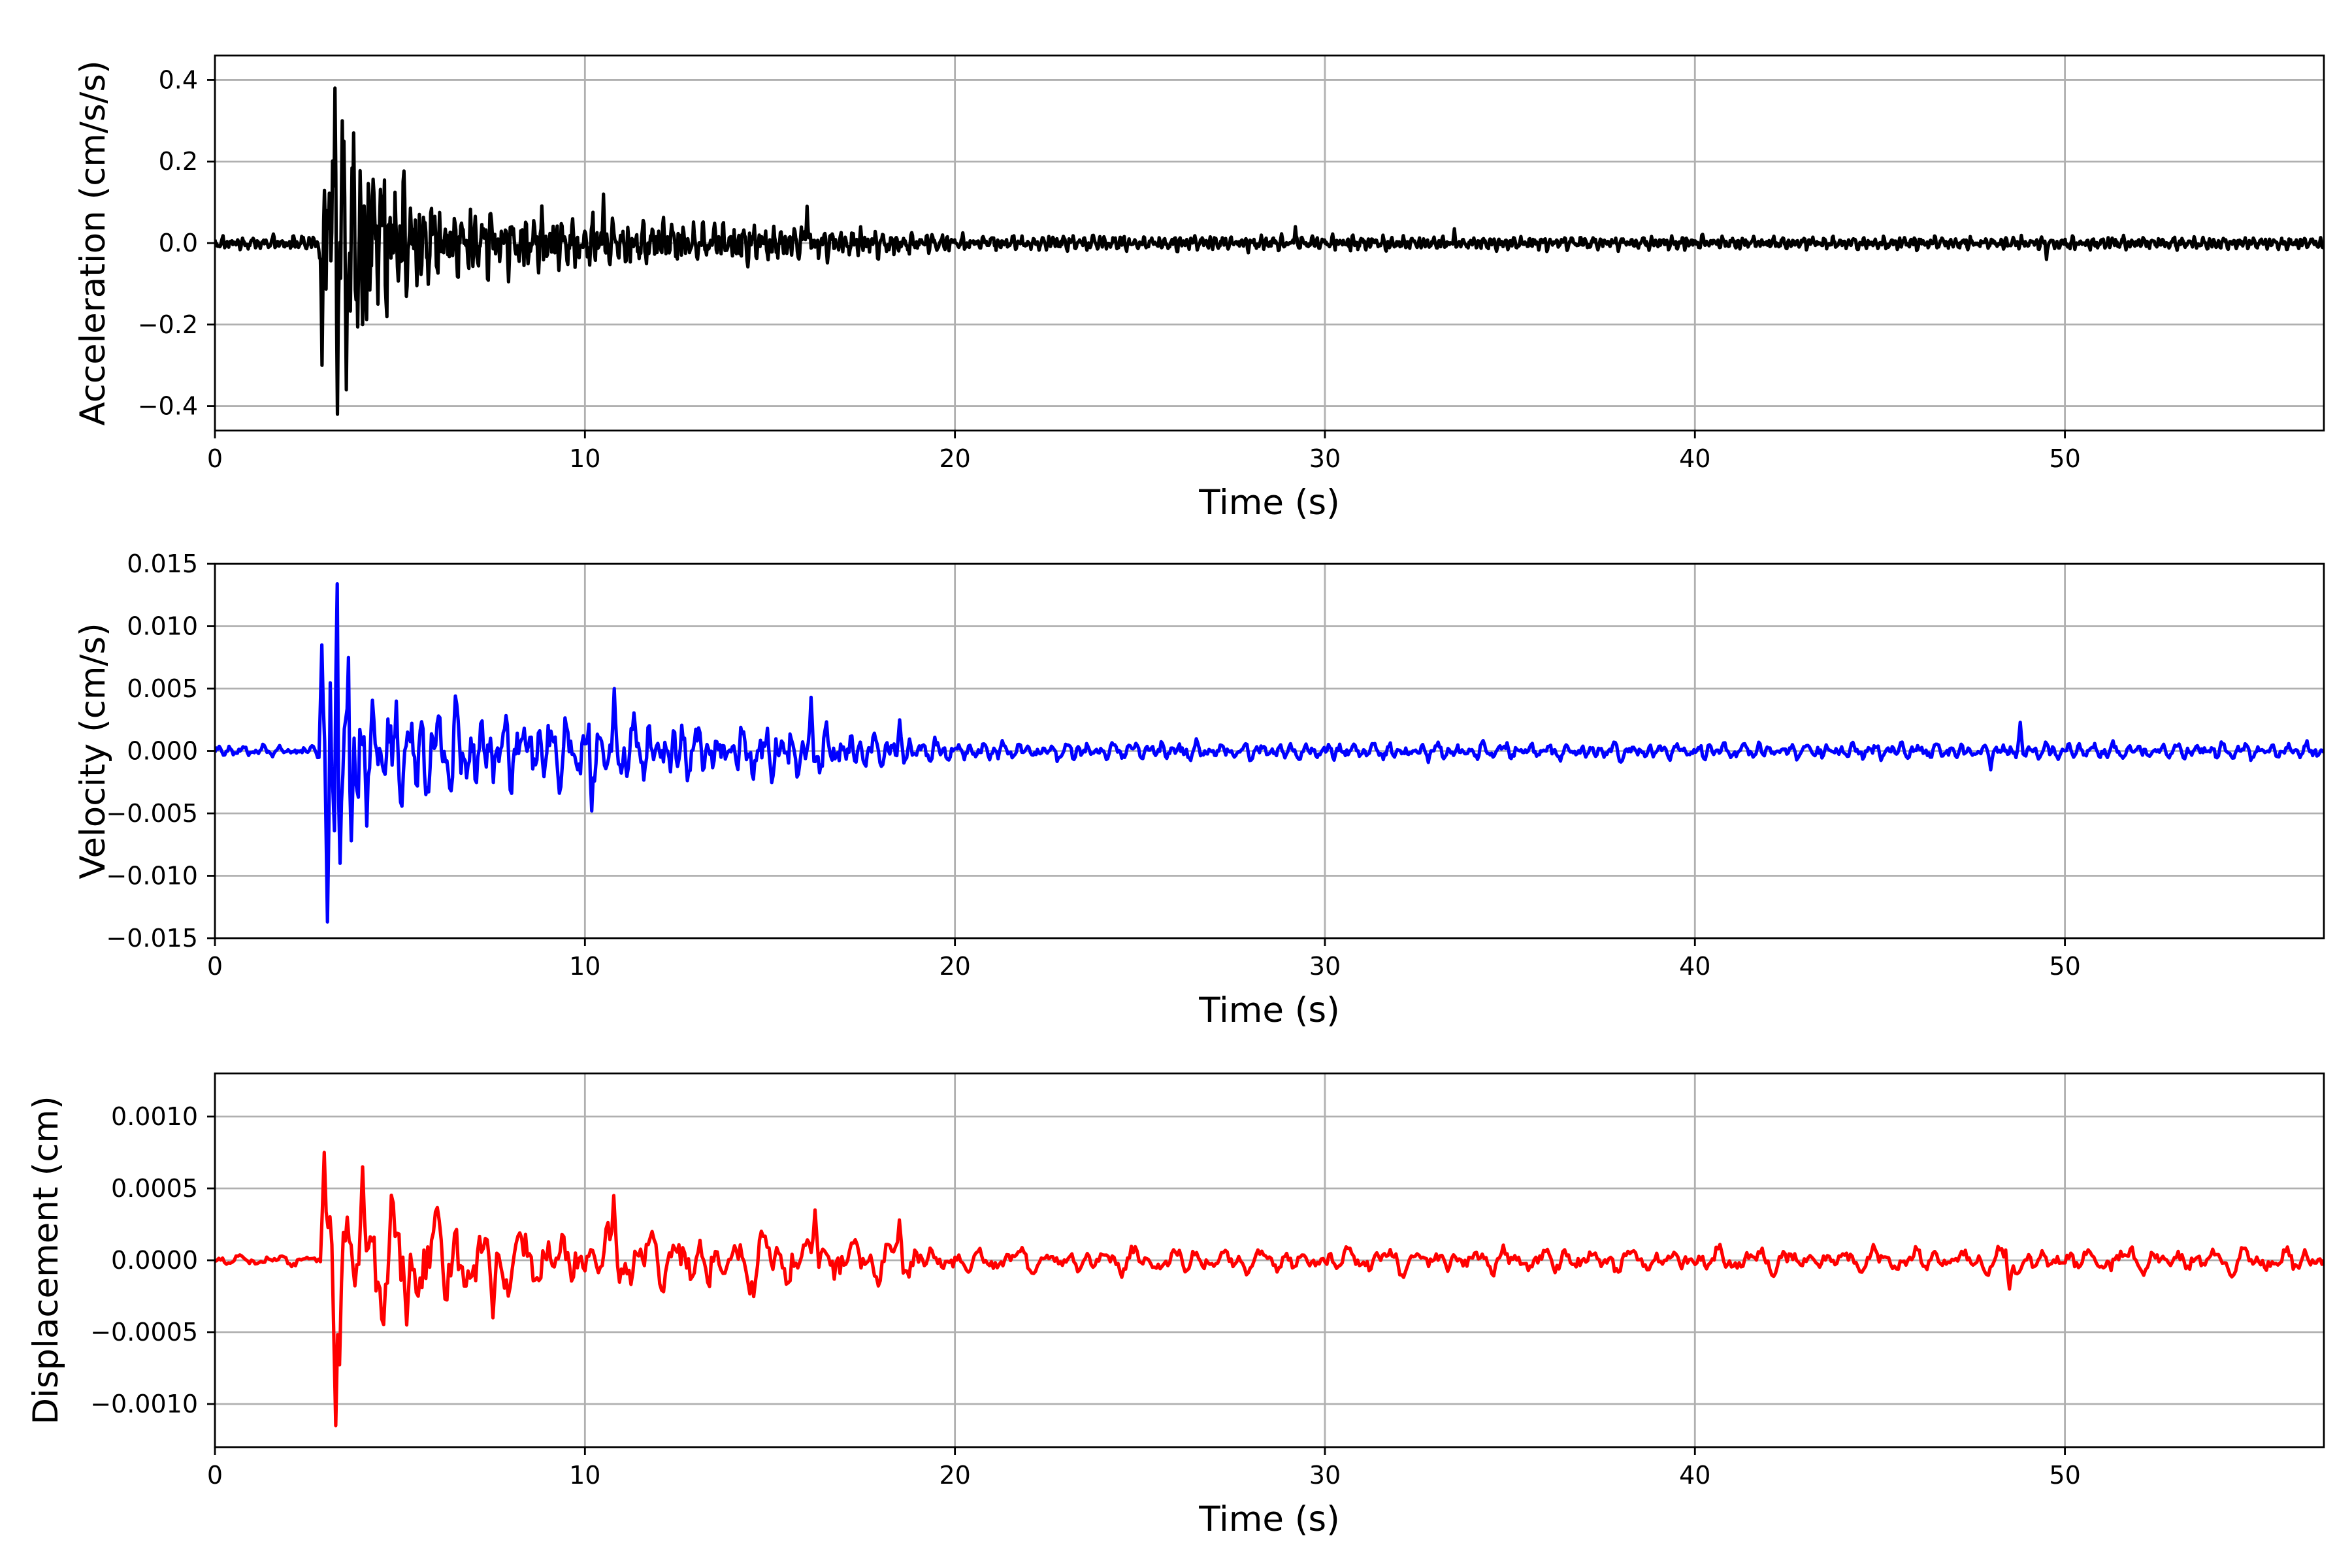  What do you see at coordinates (954, 458) in the screenshot?
I see `acceleration-xtick-label-2: 20` at bounding box center [954, 458].